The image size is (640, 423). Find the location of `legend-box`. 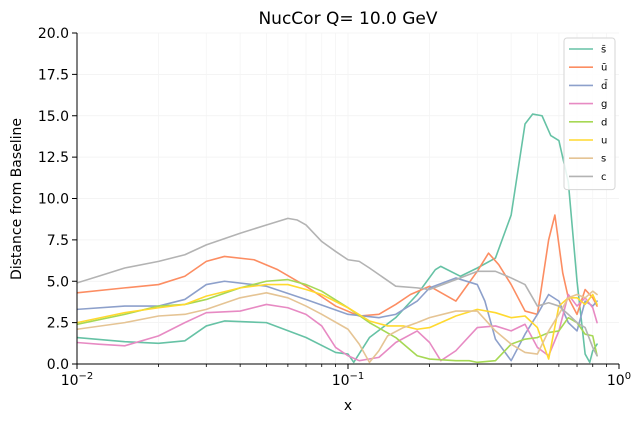

legend-box is located at coordinates (589, 114).